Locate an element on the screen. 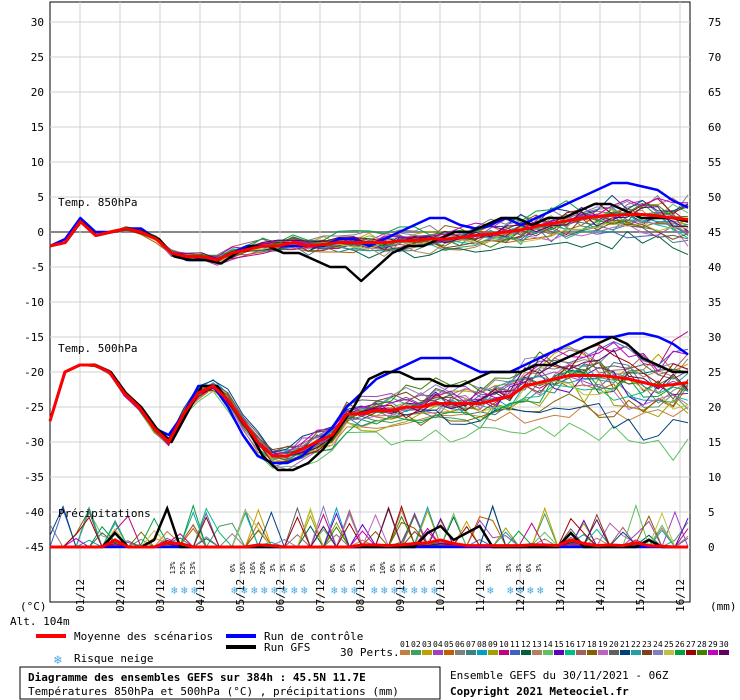 The height and width of the screenshot is (700, 740). member-number: 03 is located at coordinates (427, 644).